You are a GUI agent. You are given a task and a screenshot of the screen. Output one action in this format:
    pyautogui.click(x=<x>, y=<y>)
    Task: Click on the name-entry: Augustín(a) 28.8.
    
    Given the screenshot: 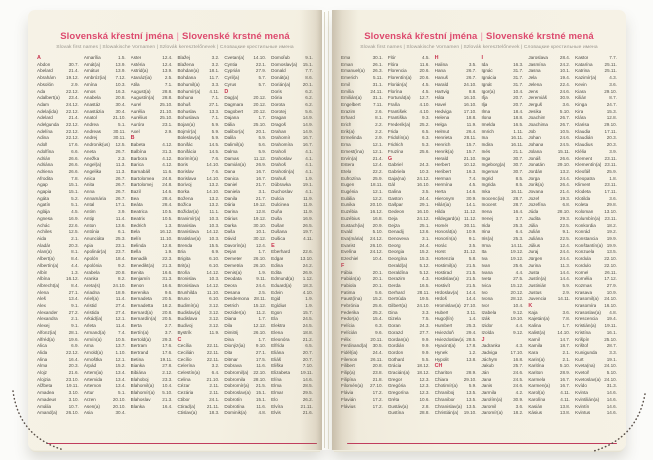 What is the action you would take?
    pyautogui.click(x=152, y=98)
    